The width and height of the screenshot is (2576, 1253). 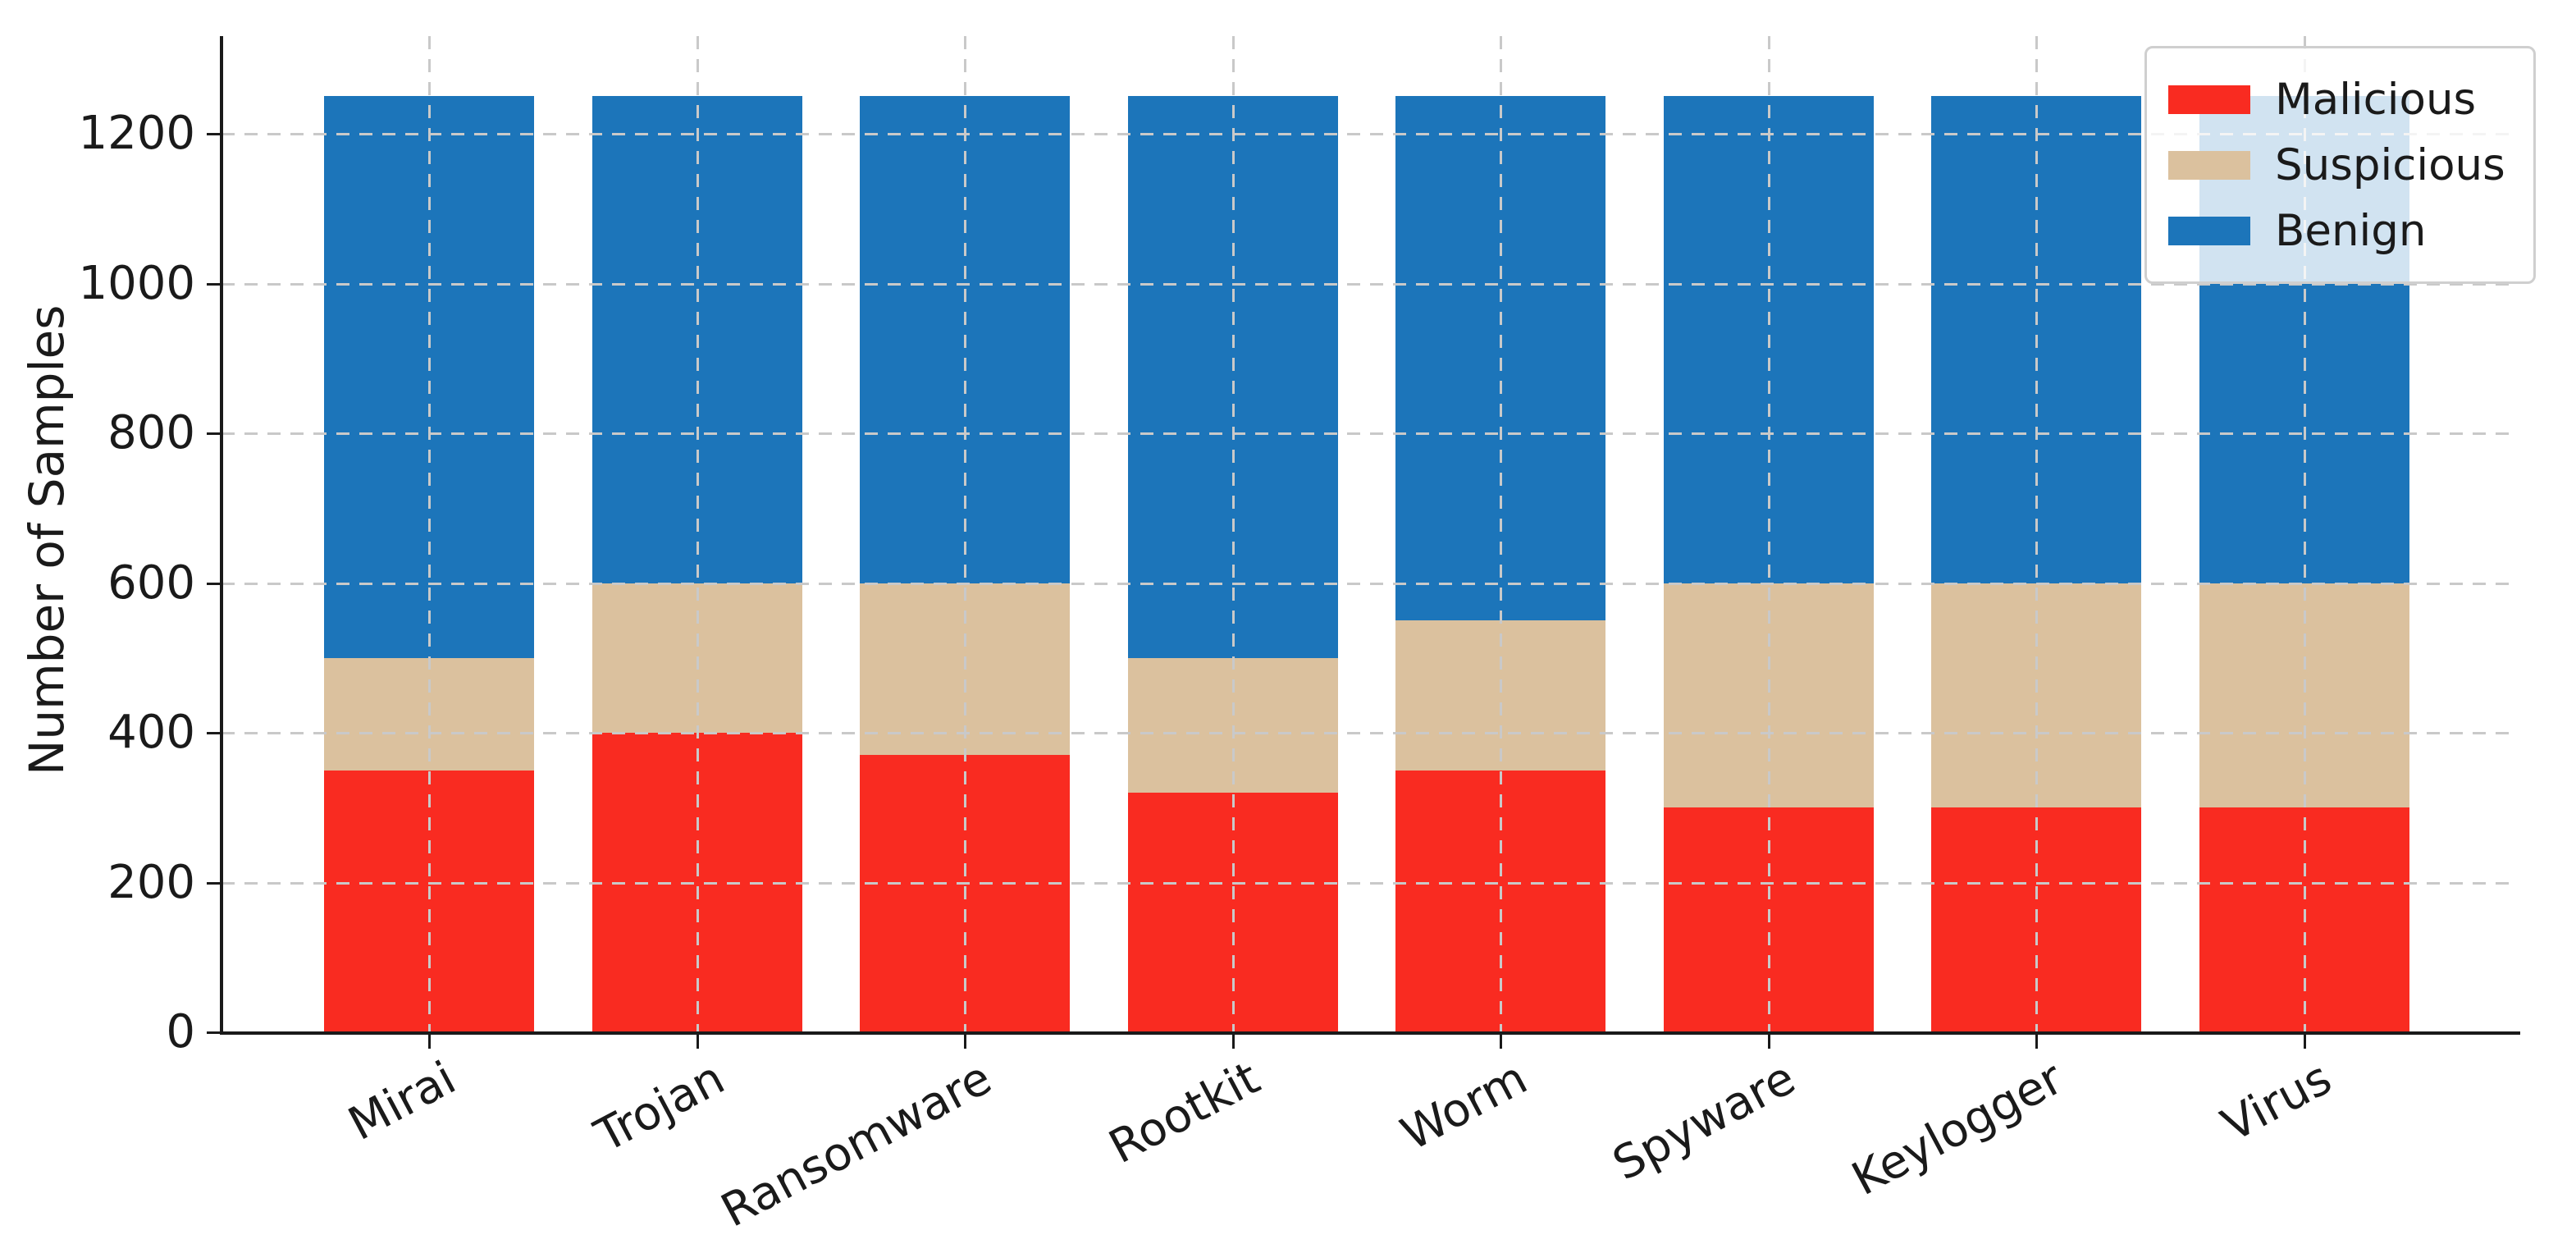 What do you see at coordinates (1370, 1033) in the screenshot?
I see `x-axis-spine` at bounding box center [1370, 1033].